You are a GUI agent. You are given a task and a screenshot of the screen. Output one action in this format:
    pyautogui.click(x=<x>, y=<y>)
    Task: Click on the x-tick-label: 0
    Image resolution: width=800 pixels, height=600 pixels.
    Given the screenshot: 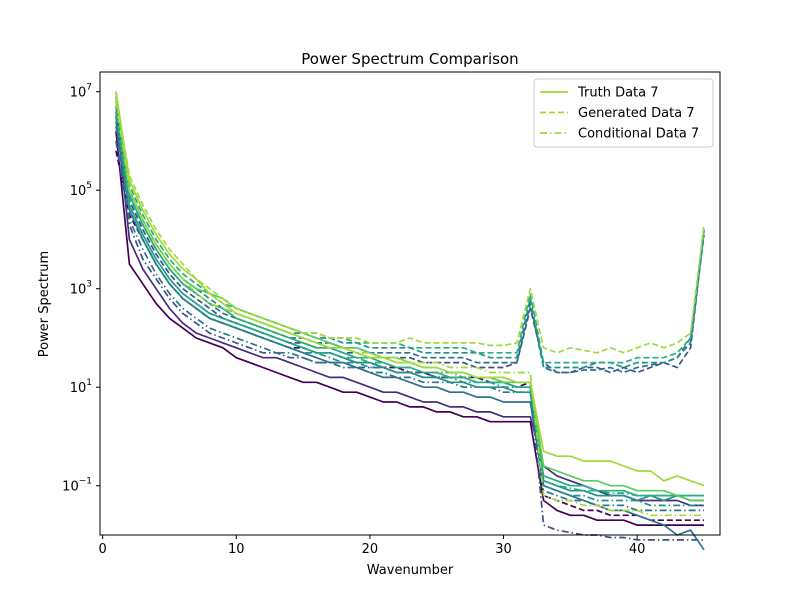 What is the action you would take?
    pyautogui.click(x=103, y=549)
    